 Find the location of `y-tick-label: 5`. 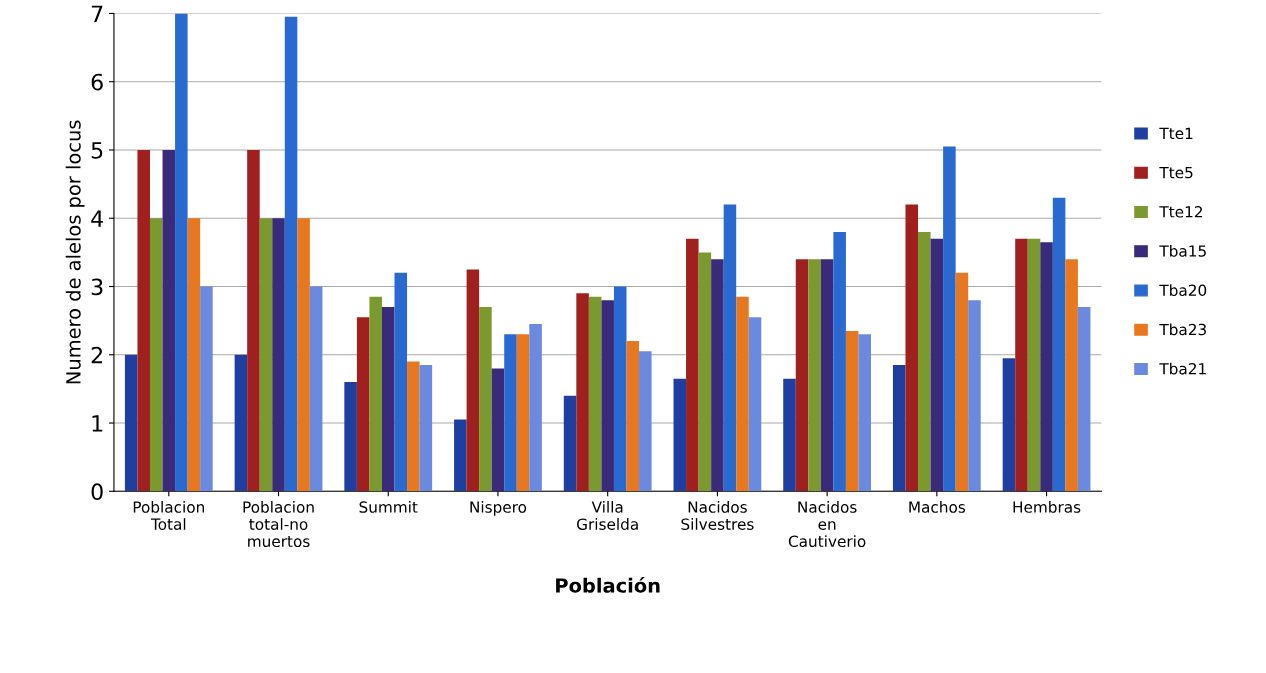

y-tick-label: 5 is located at coordinates (97, 150).